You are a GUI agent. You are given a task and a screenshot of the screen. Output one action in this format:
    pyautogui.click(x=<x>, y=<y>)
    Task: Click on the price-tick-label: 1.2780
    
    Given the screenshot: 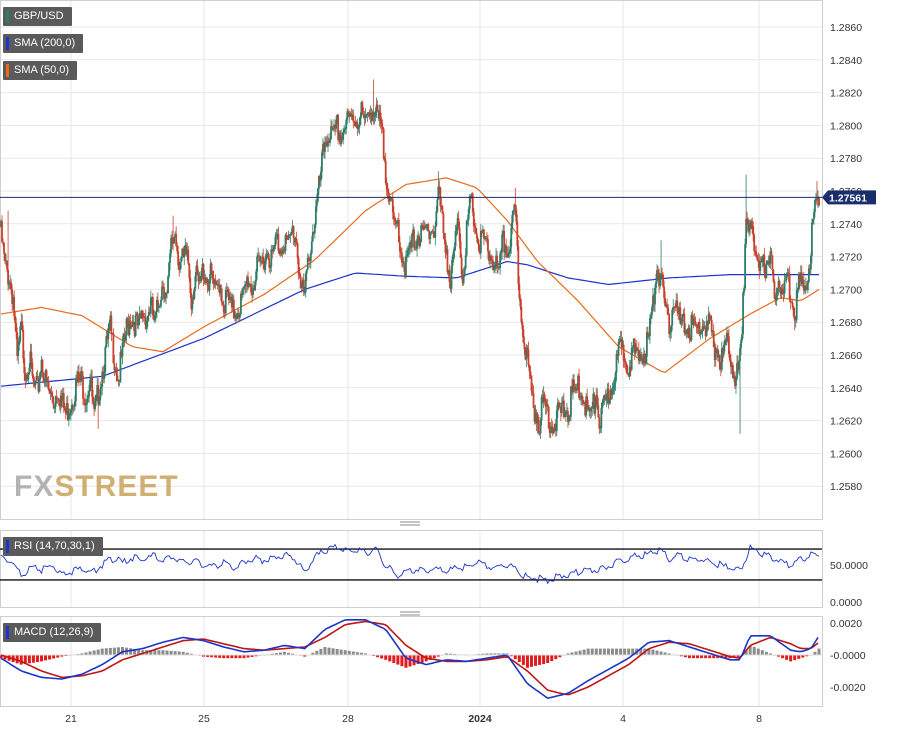 What is the action you would take?
    pyautogui.click(x=846, y=159)
    